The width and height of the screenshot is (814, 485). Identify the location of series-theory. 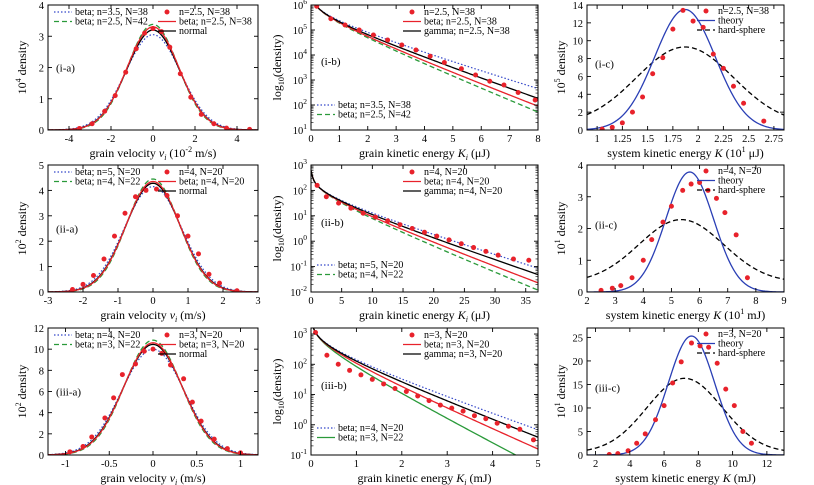
(685, 231).